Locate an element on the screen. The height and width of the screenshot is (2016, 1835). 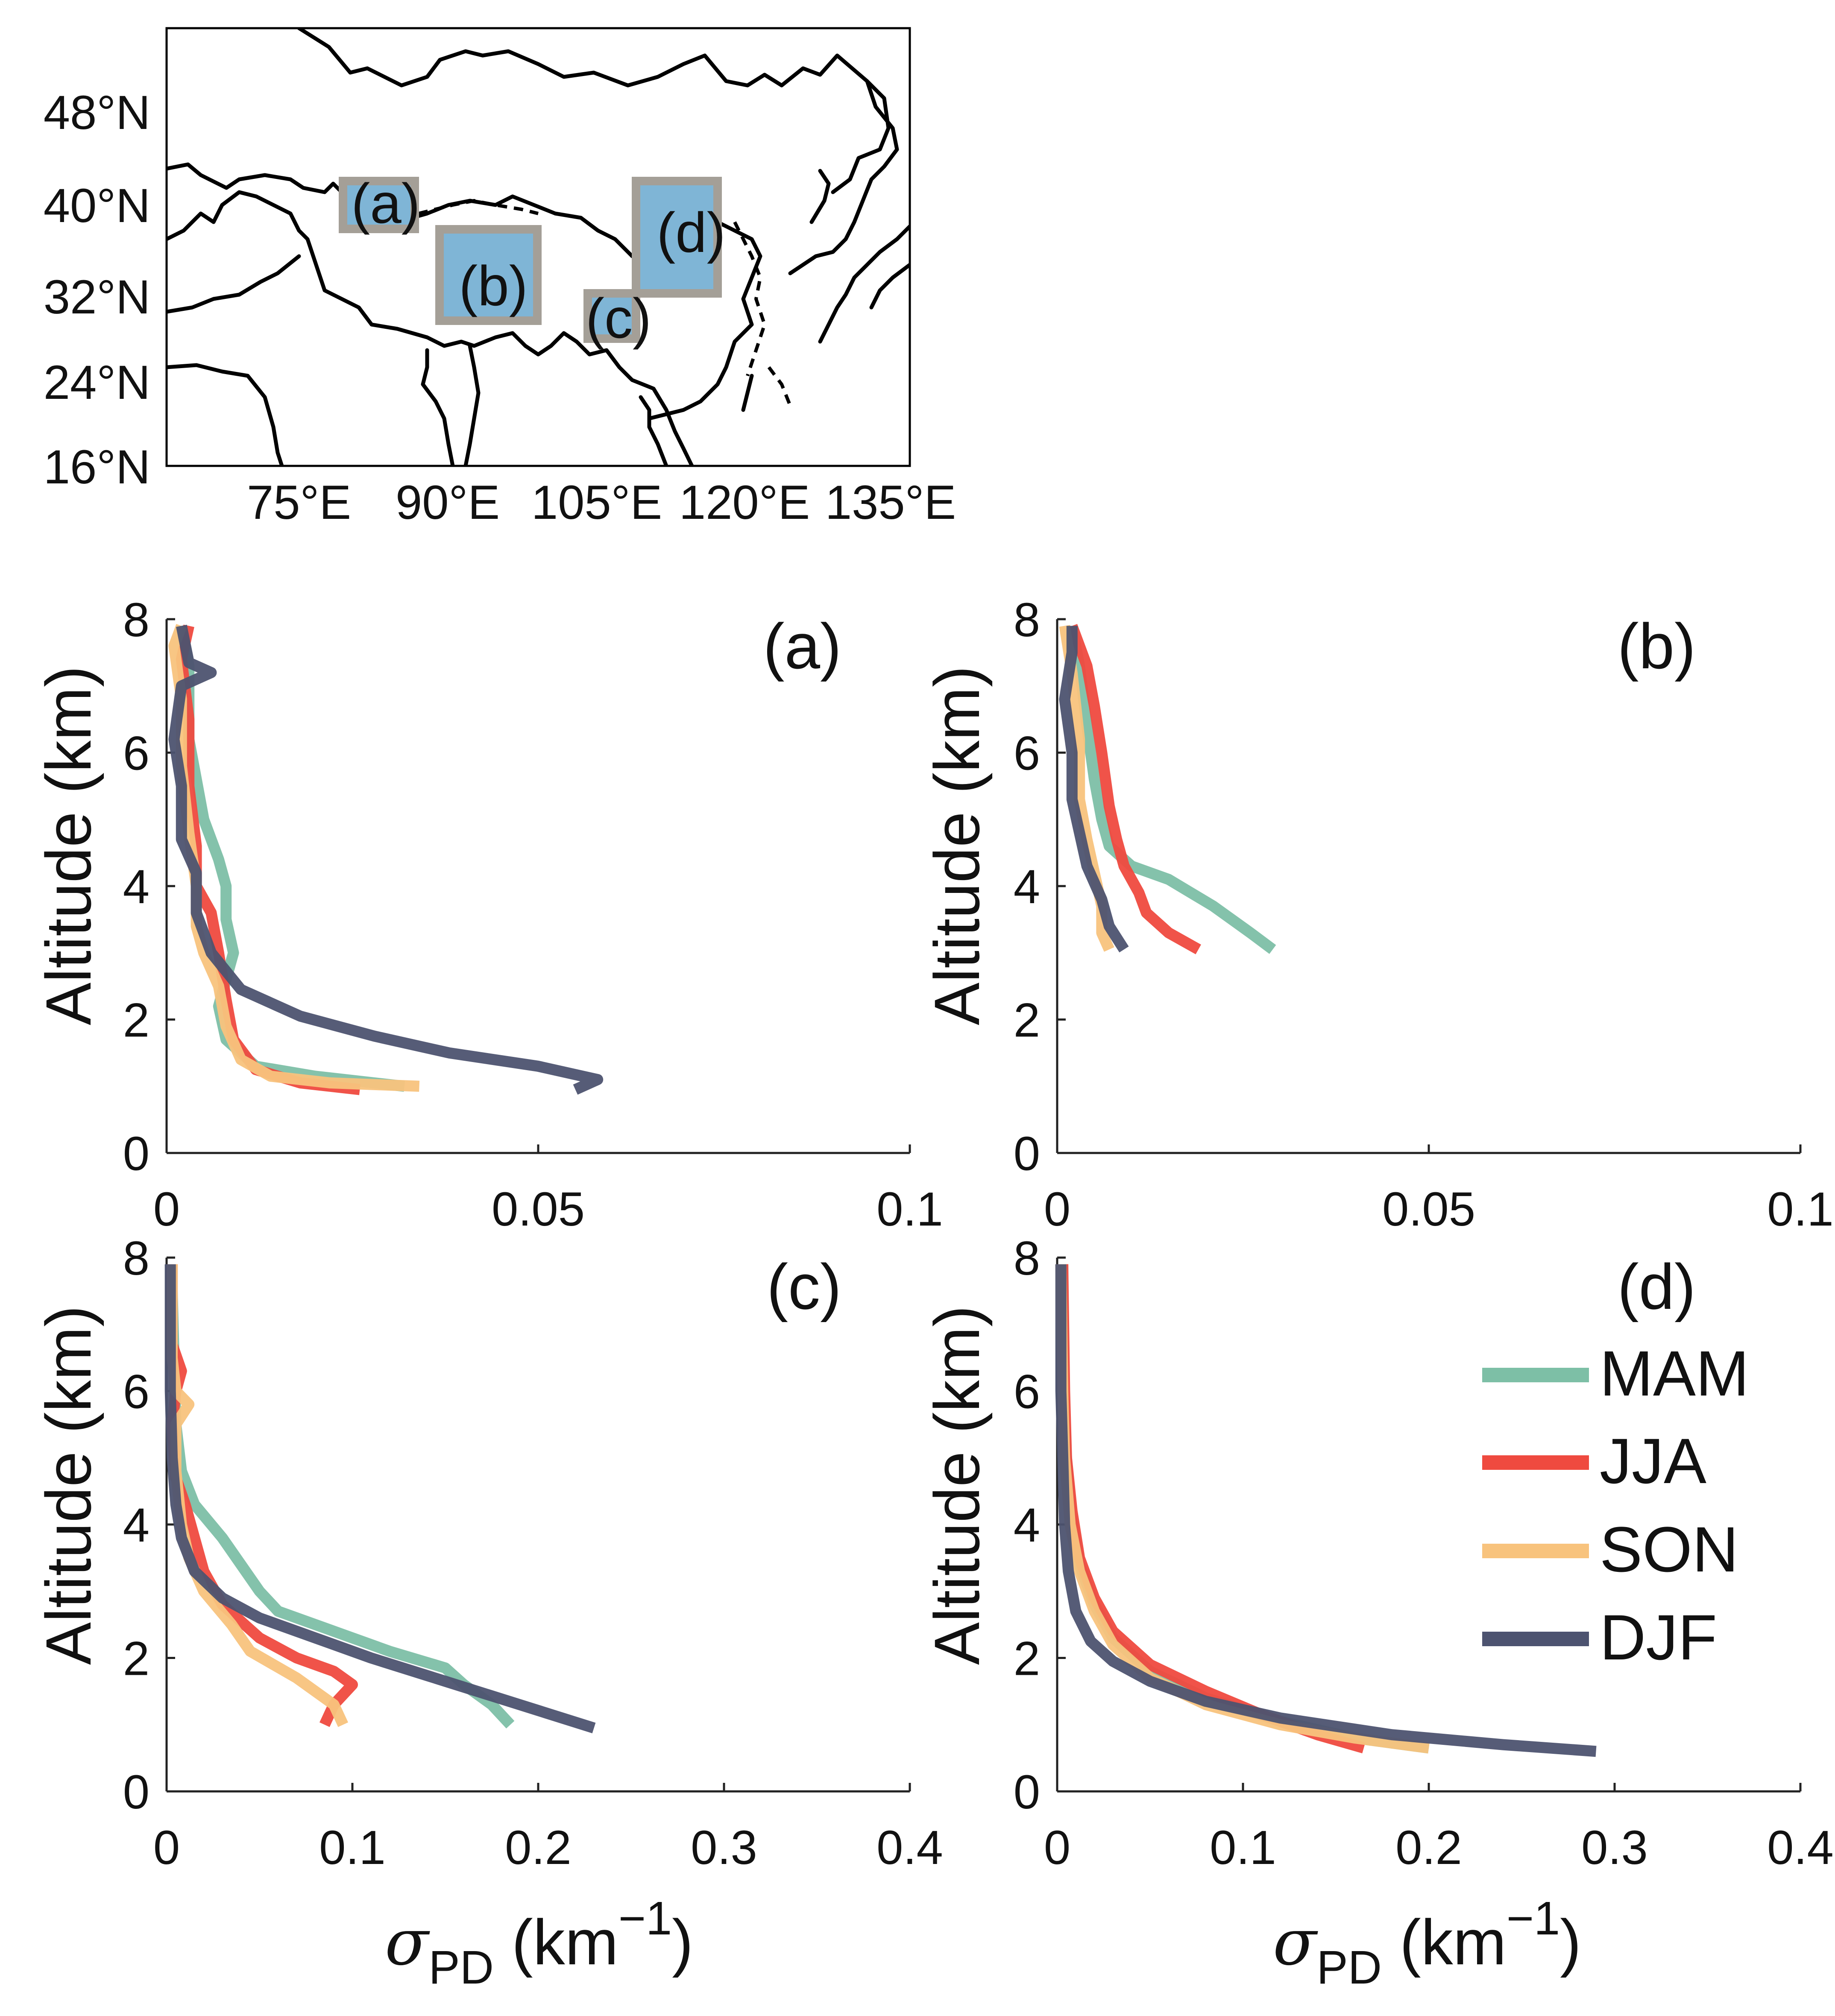
lon-label-90: 90°E is located at coordinates (448, 502).